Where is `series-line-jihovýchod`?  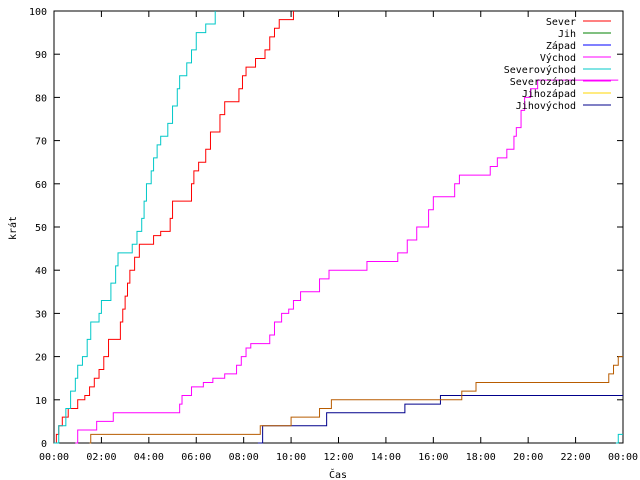
series-line-jihovýchod is located at coordinates (440, 419).